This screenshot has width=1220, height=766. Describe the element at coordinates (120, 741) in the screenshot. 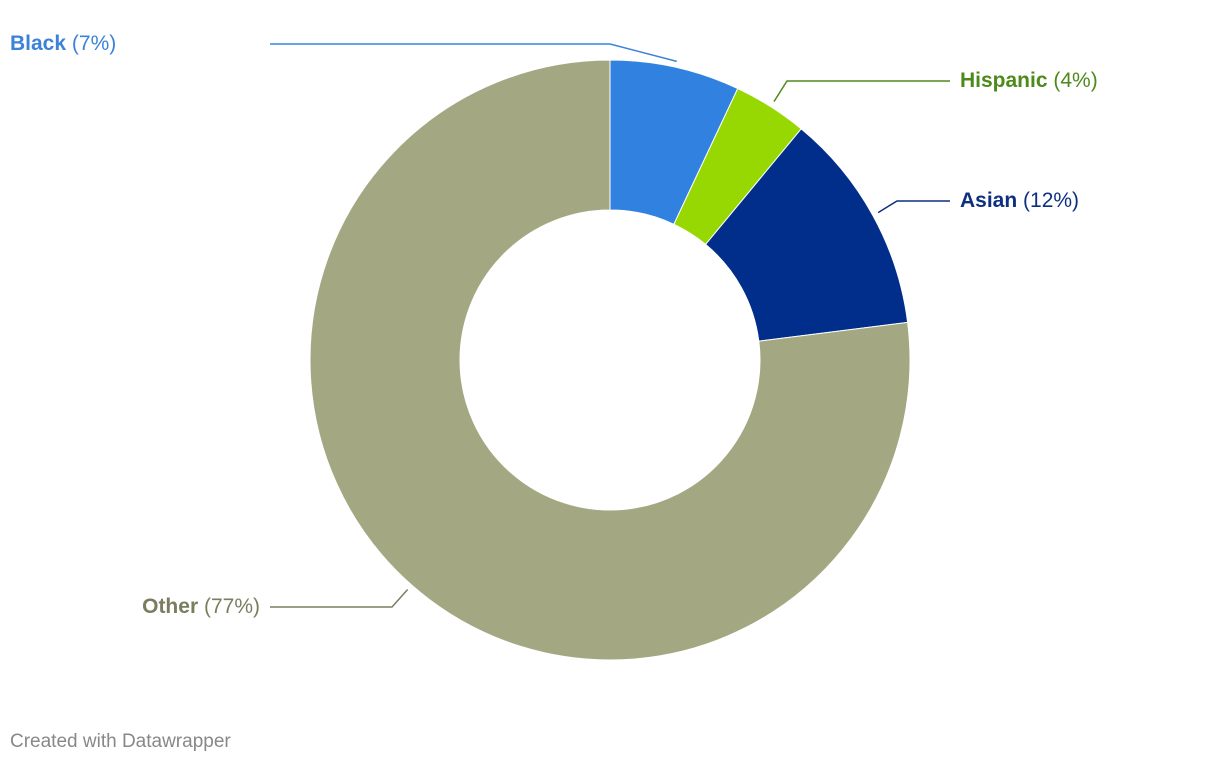

I see `credit: Created with Datawrapper` at that location.